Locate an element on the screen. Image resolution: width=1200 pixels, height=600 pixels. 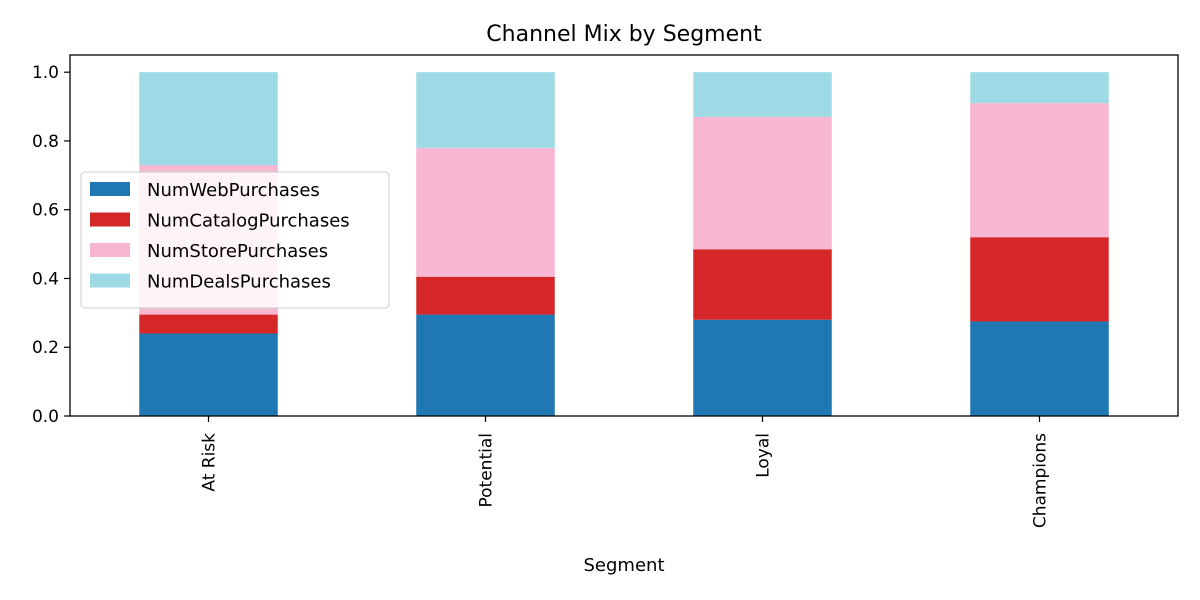
bar-loyal-NumCatalogPurchases is located at coordinates (762, 284).